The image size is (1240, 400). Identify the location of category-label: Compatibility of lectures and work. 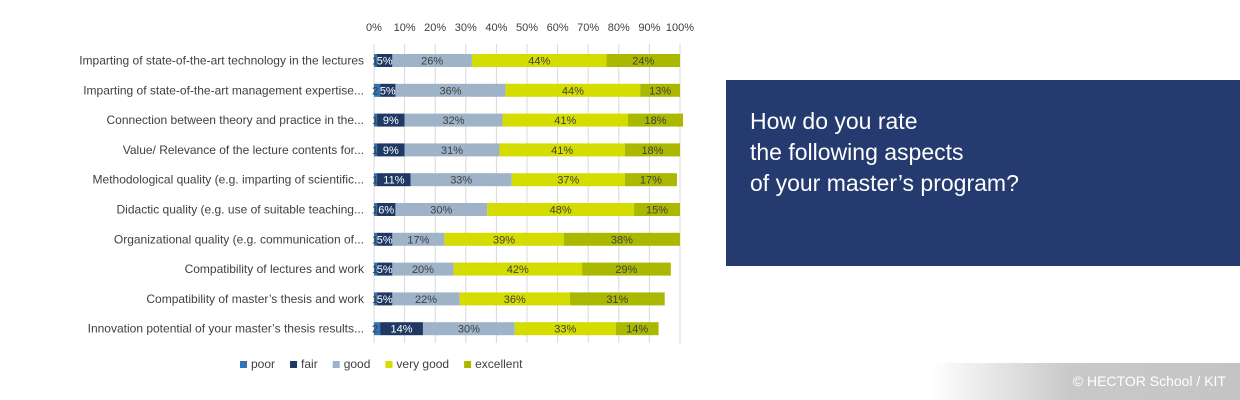
(275, 269).